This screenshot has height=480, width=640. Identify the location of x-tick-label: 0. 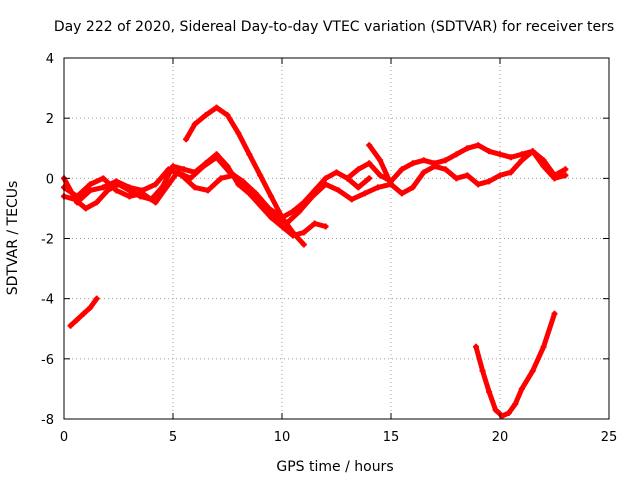
(64, 437).